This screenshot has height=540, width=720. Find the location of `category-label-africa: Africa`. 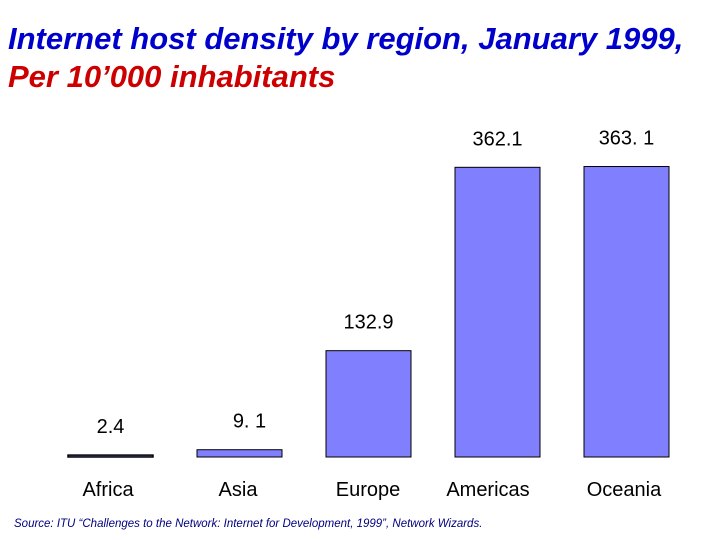

category-label-africa: Africa is located at coordinates (108, 490).